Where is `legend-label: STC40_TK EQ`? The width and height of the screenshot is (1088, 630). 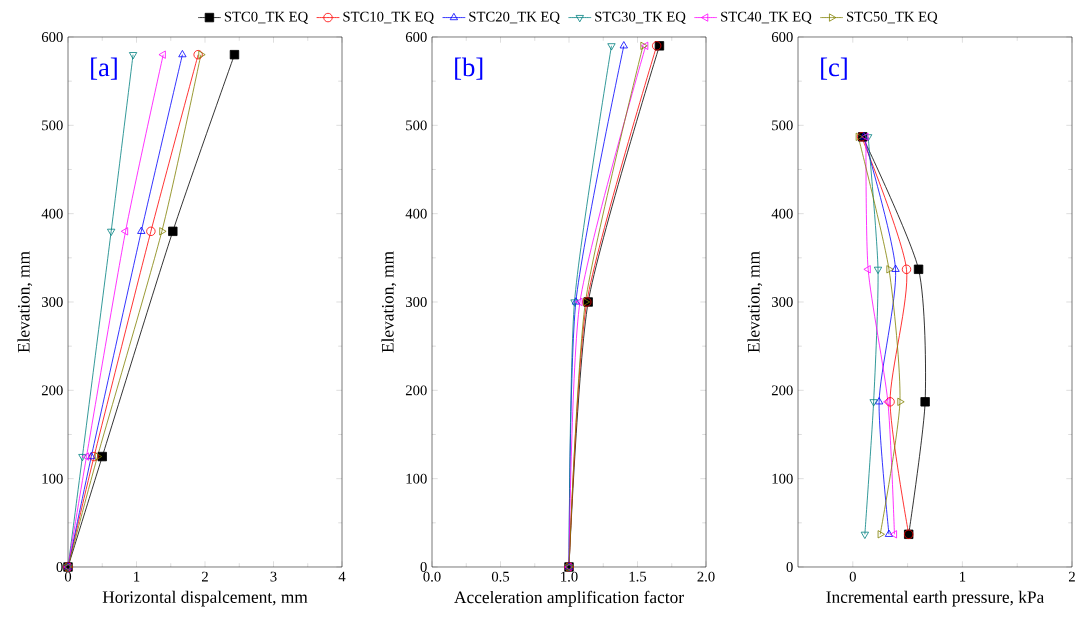 legend-label: STC40_TK EQ is located at coordinates (766, 17).